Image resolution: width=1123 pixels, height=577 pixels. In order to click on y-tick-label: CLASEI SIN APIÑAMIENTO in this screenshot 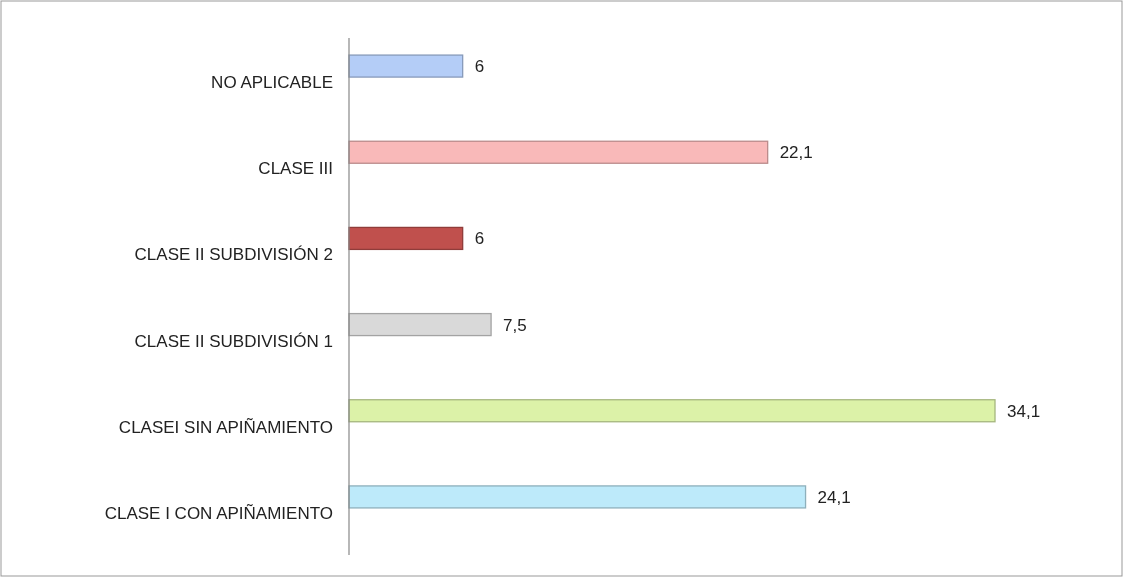, I will do `click(225, 427)`.